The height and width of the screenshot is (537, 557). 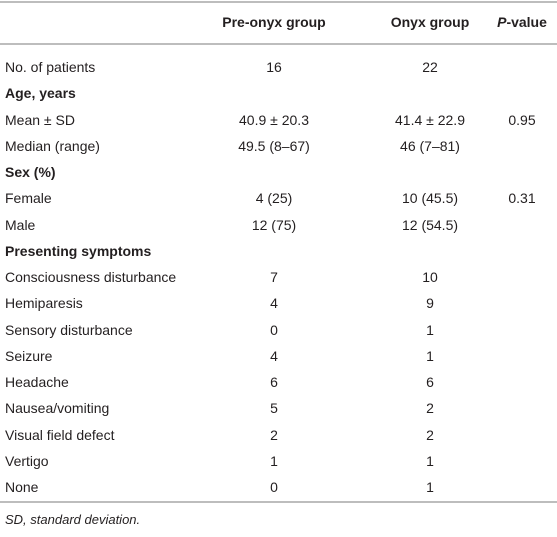 I want to click on pre-onyx-cell: 40.9 ± 20.3, so click(x=274, y=119).